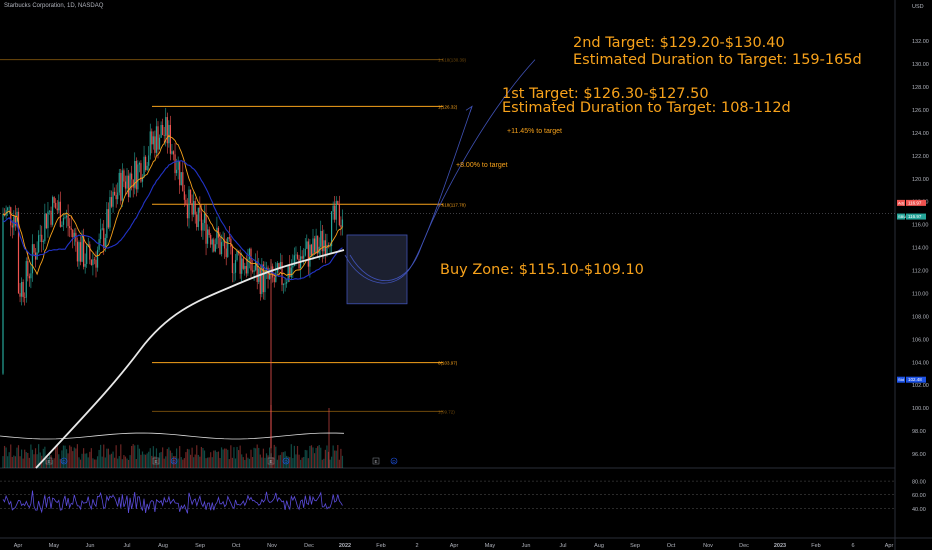  I want to click on target1-line1: 1st Target: $126.30-$127.50, so click(605, 94).